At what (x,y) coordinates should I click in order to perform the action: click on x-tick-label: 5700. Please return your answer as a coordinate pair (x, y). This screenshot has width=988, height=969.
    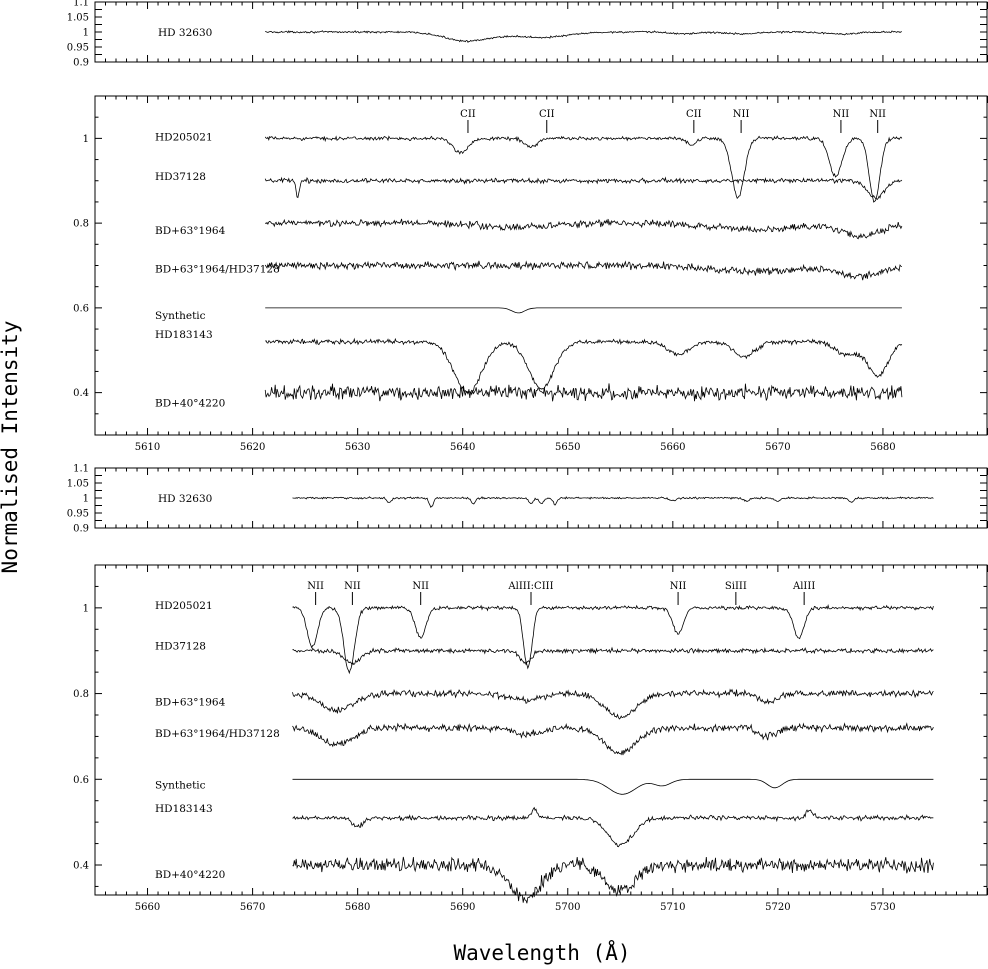
    Looking at the image, I should click on (567, 907).